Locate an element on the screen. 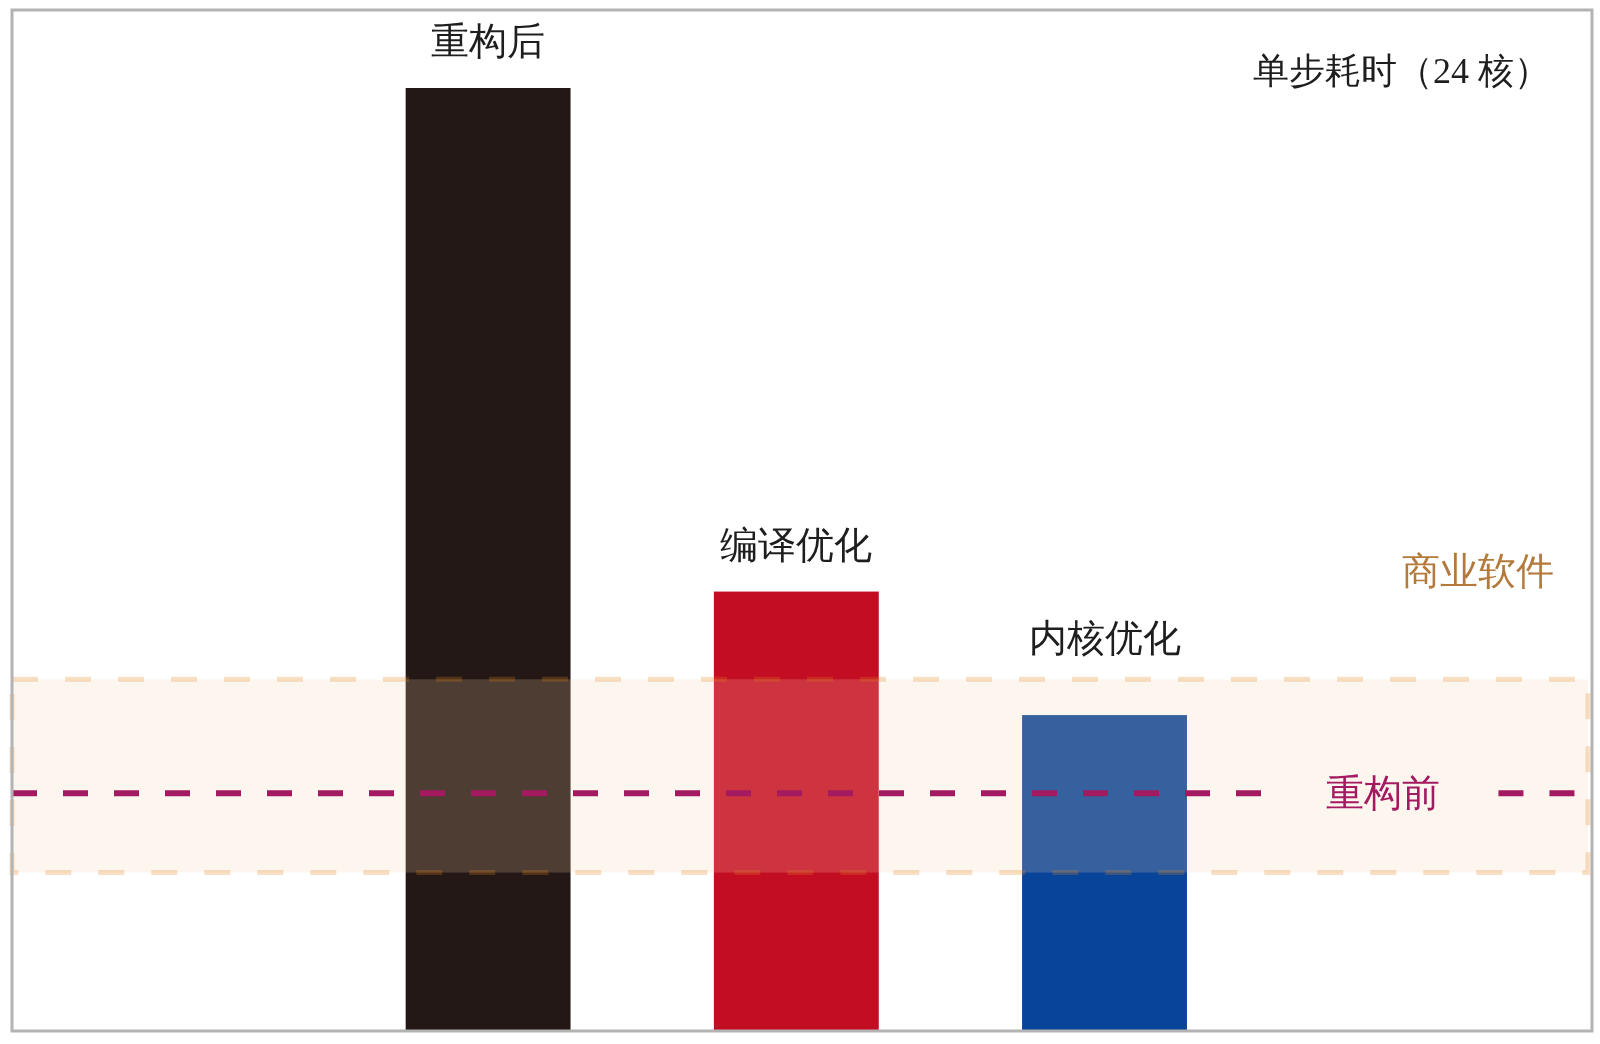 This screenshot has height=1044, width=1600. x-tick-label: 重构后 is located at coordinates (488, 41).